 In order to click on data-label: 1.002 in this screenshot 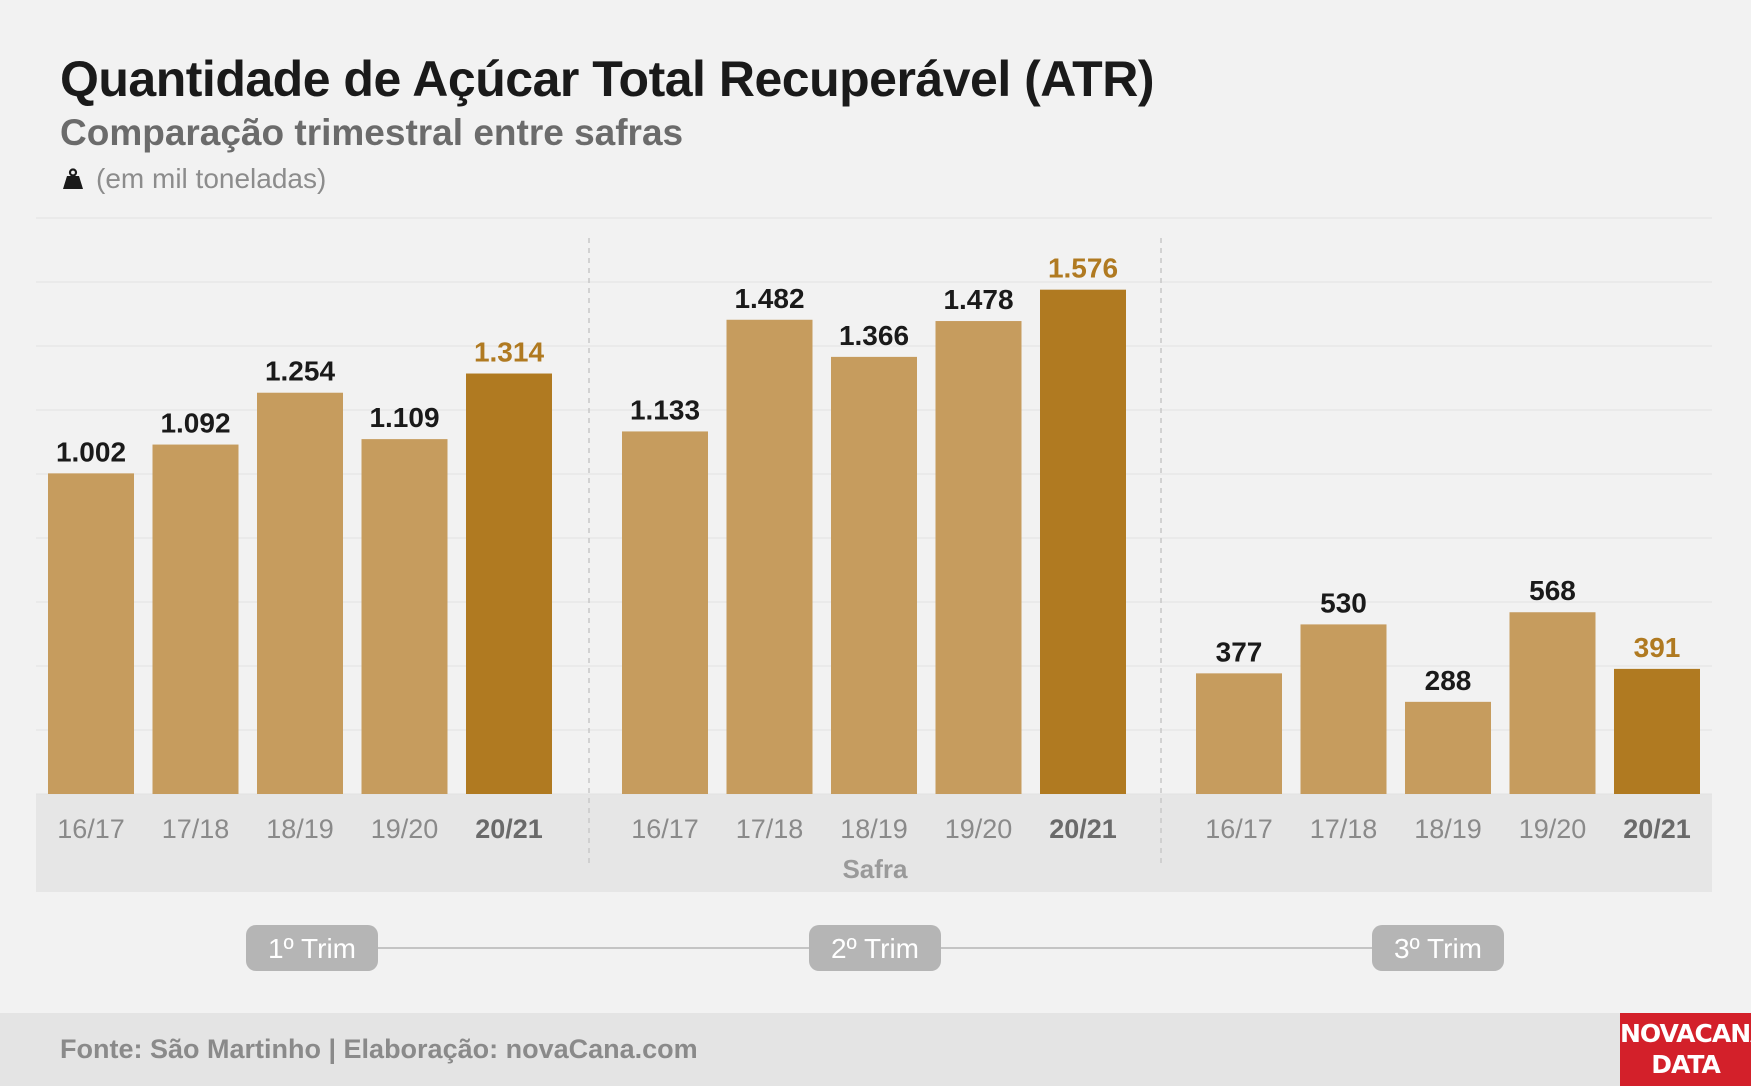, I will do `click(91, 451)`.